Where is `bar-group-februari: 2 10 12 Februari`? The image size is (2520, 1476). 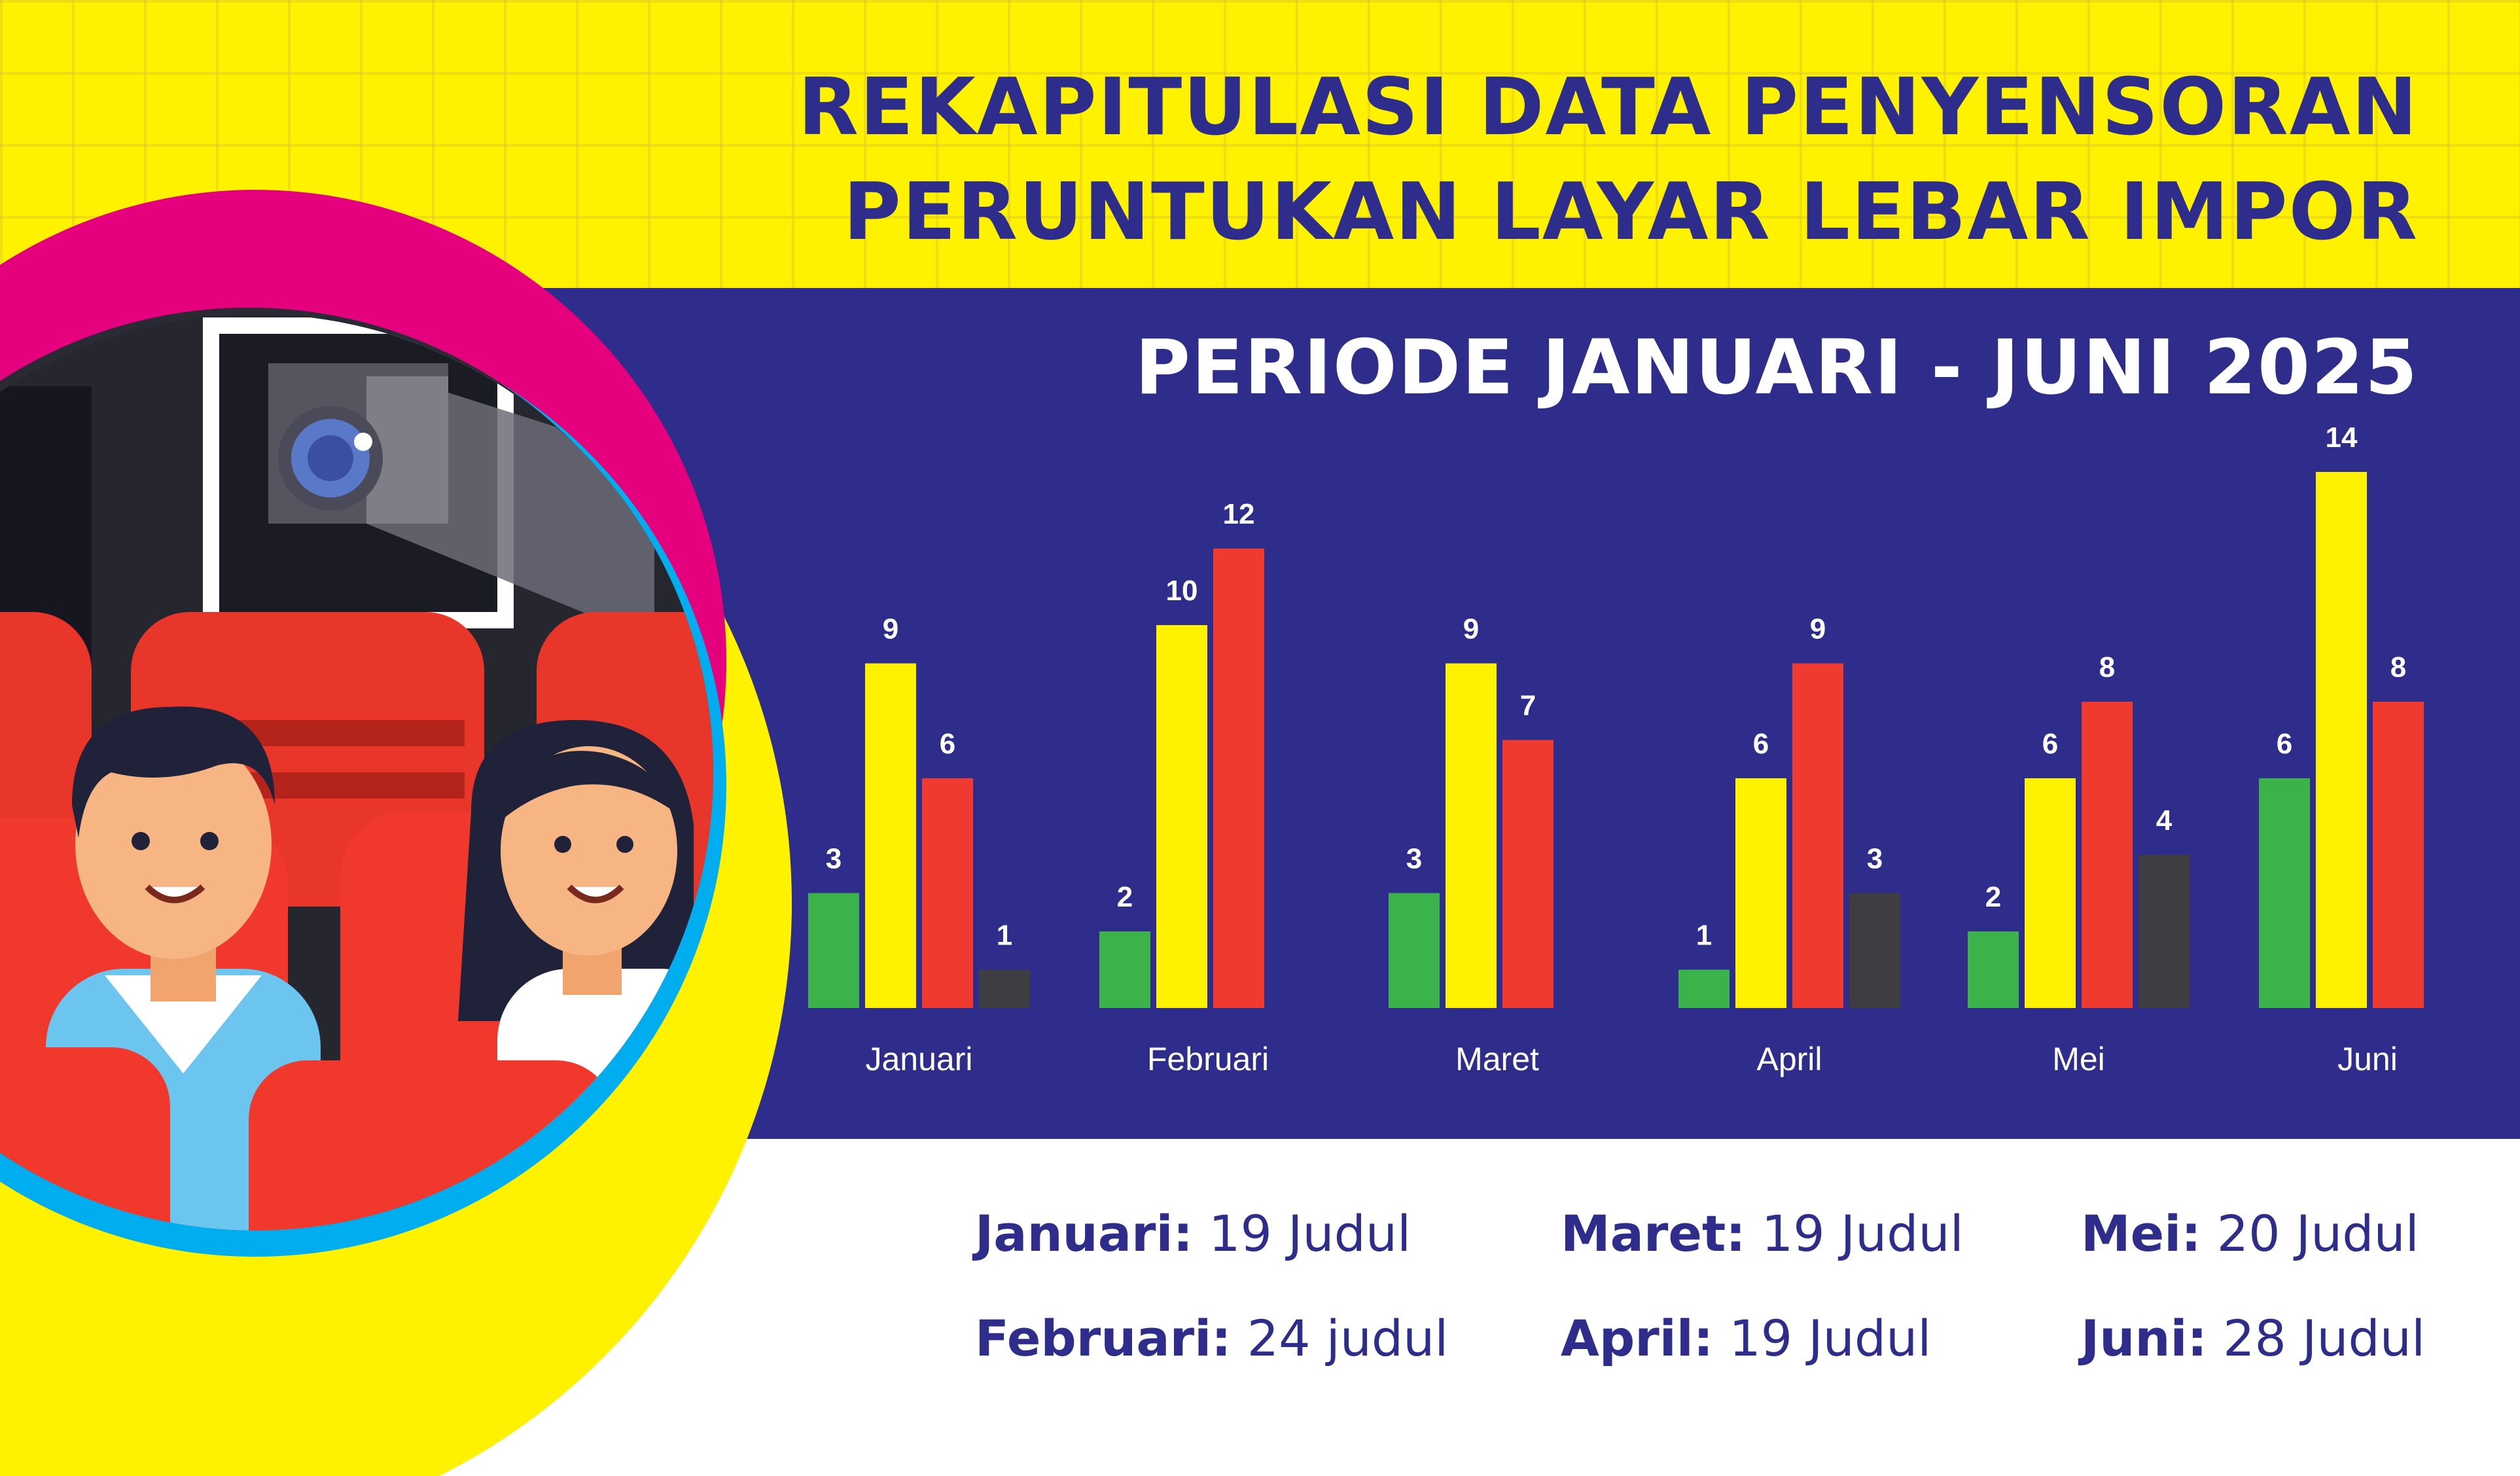
bar-group-februari: 2 10 12 Februari is located at coordinates (1184, 787).